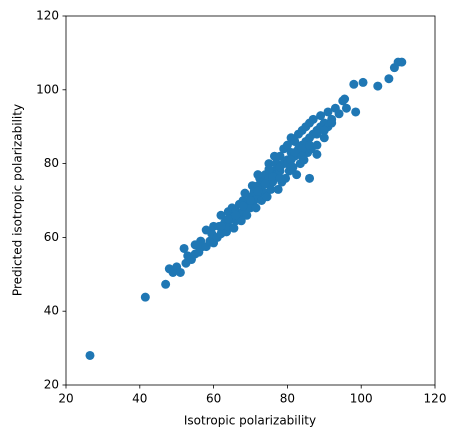 The height and width of the screenshot is (438, 458). I want to click on y-axis-label: Predicted isotropic polarizability, so click(18, 200).